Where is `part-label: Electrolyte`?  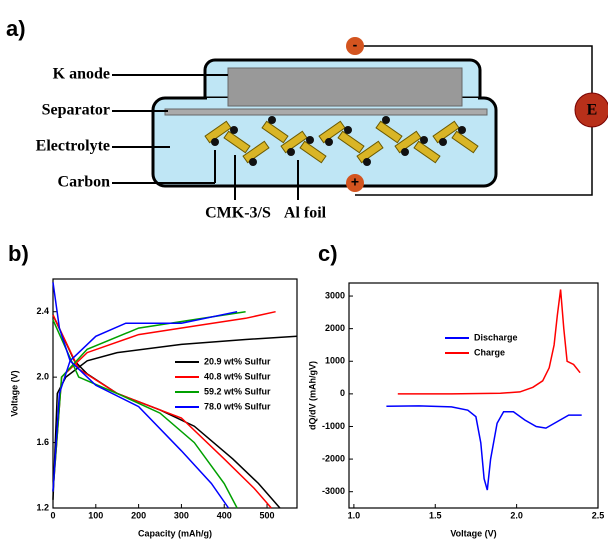 part-label: Electrolyte is located at coordinates (73, 146).